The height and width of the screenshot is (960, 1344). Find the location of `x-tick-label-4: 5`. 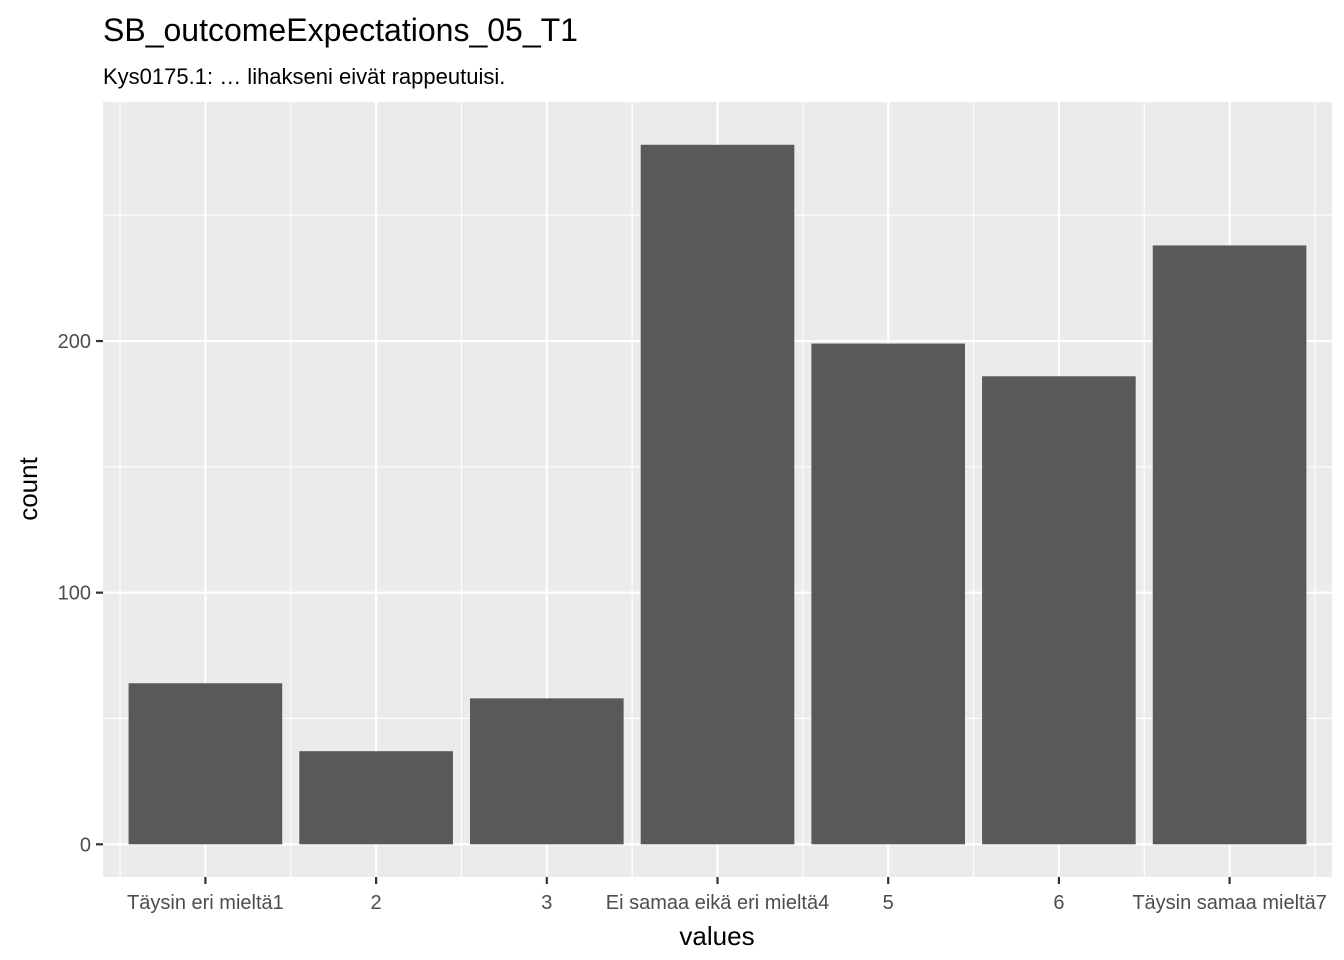

x-tick-label-4: 5 is located at coordinates (888, 903).